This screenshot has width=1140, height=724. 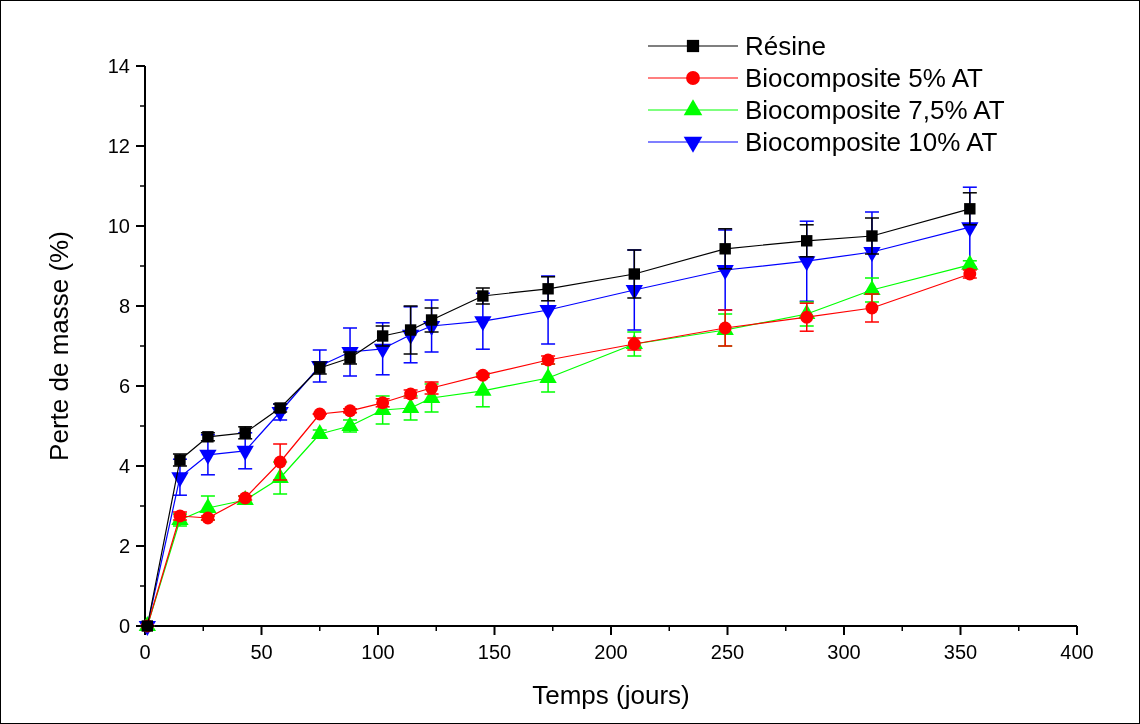 What do you see at coordinates (785, 46) in the screenshot?
I see `legend-label: Résine` at bounding box center [785, 46].